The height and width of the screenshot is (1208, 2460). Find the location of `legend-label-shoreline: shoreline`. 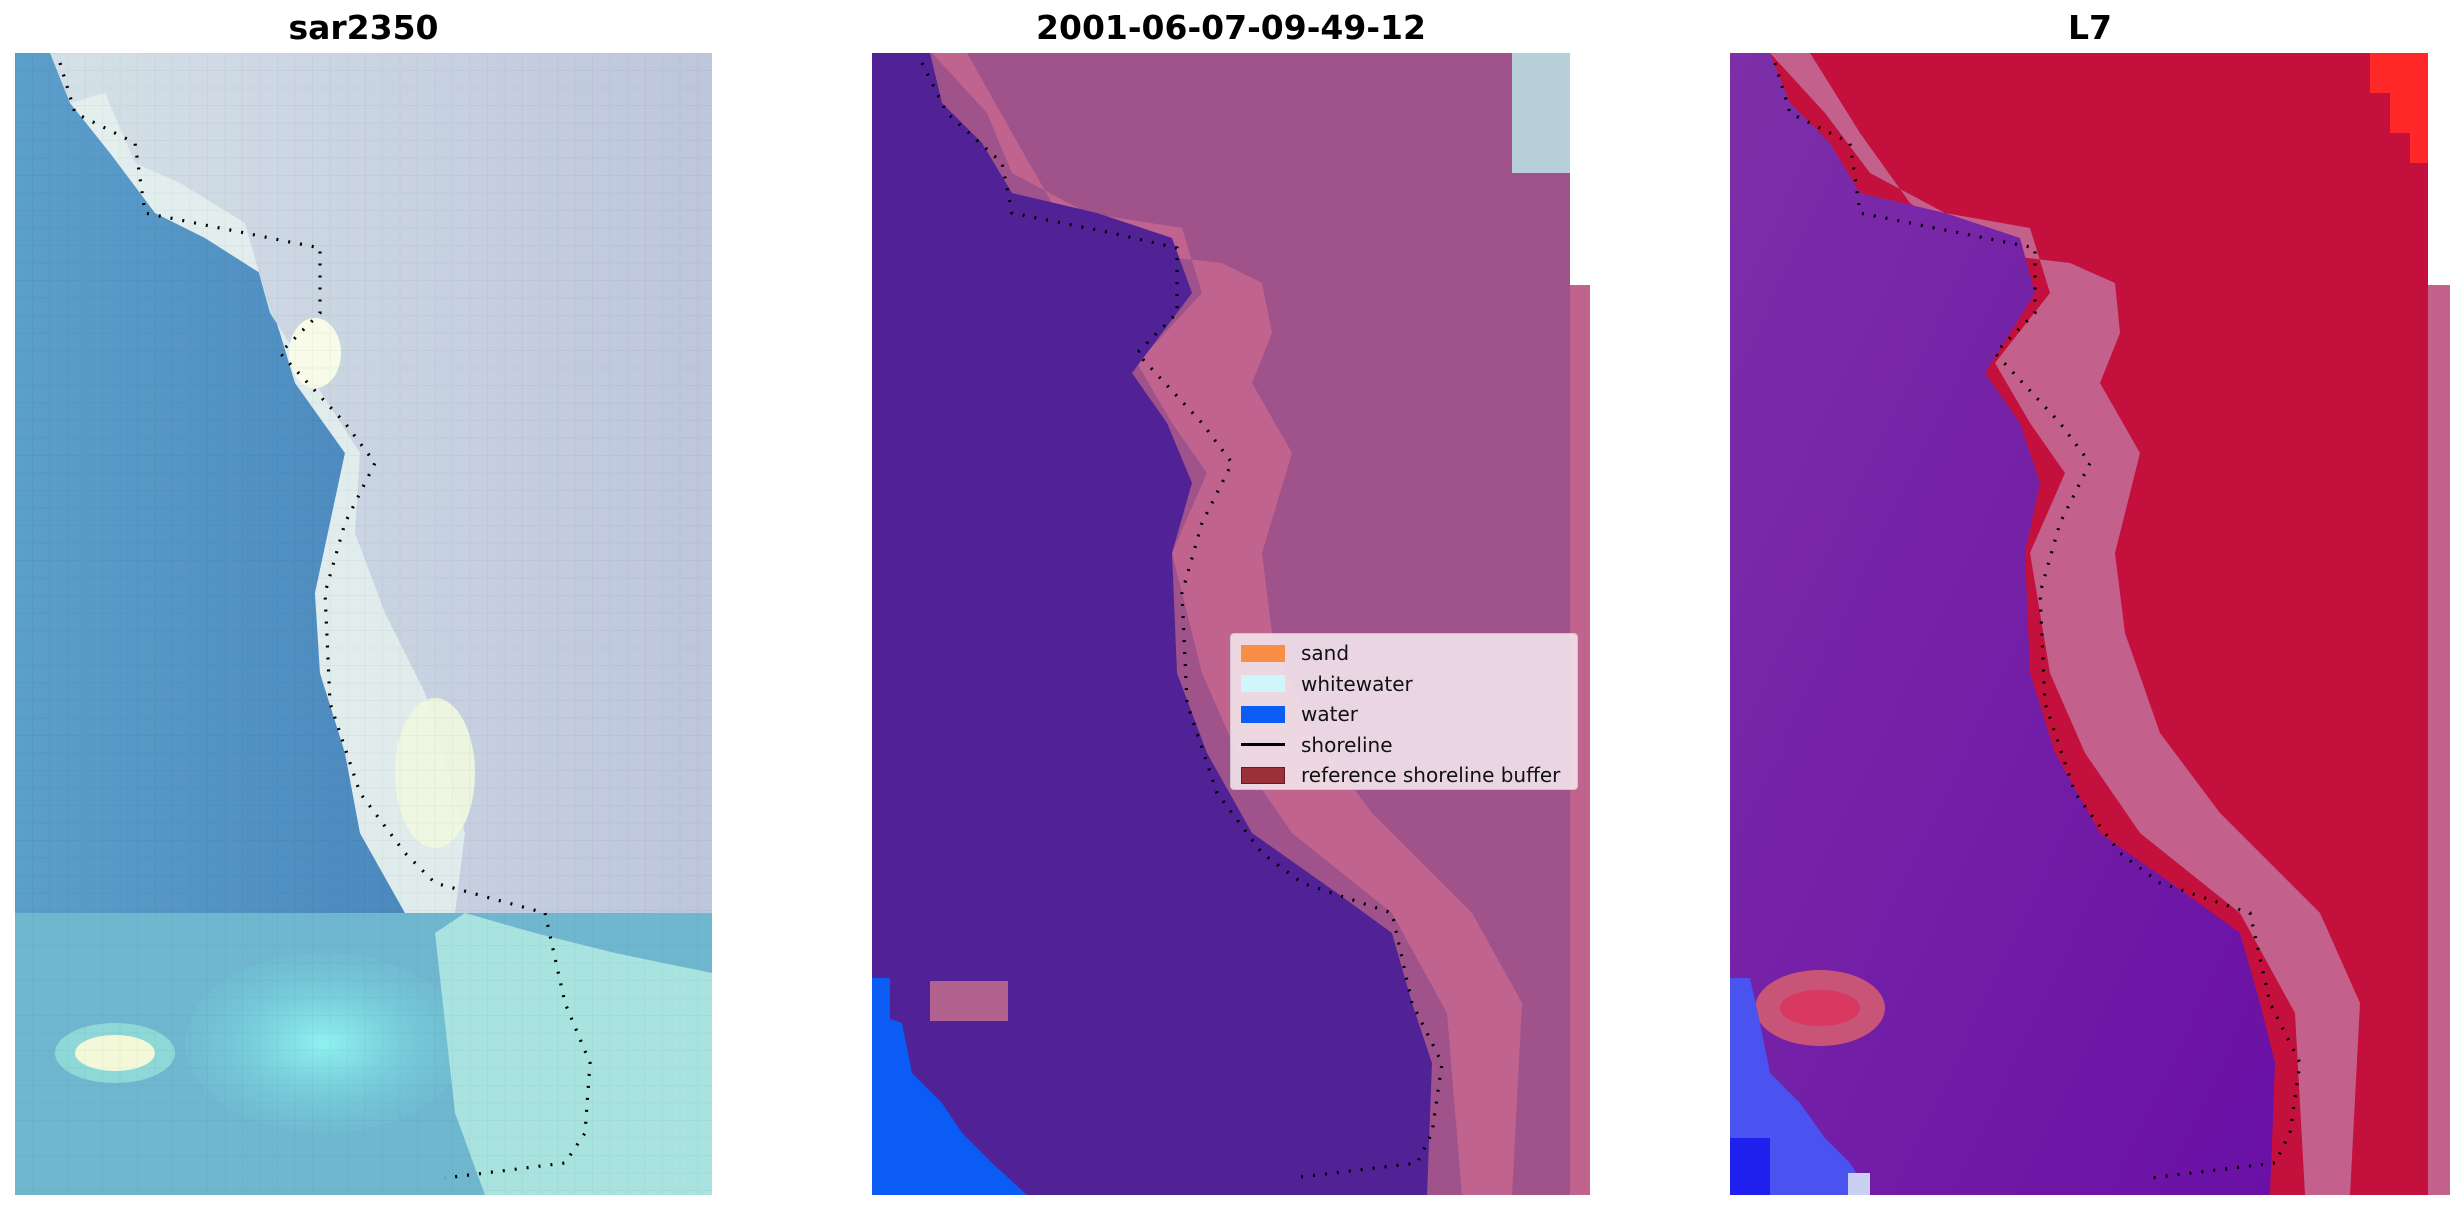

legend-label-shoreline: shoreline is located at coordinates (1347, 744).